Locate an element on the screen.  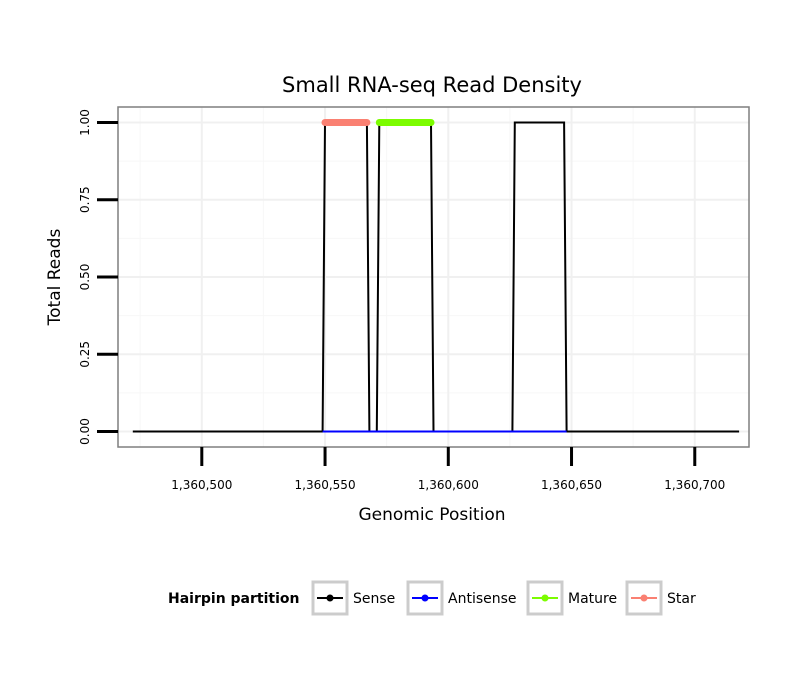
legend-label: Sense is located at coordinates (374, 599).